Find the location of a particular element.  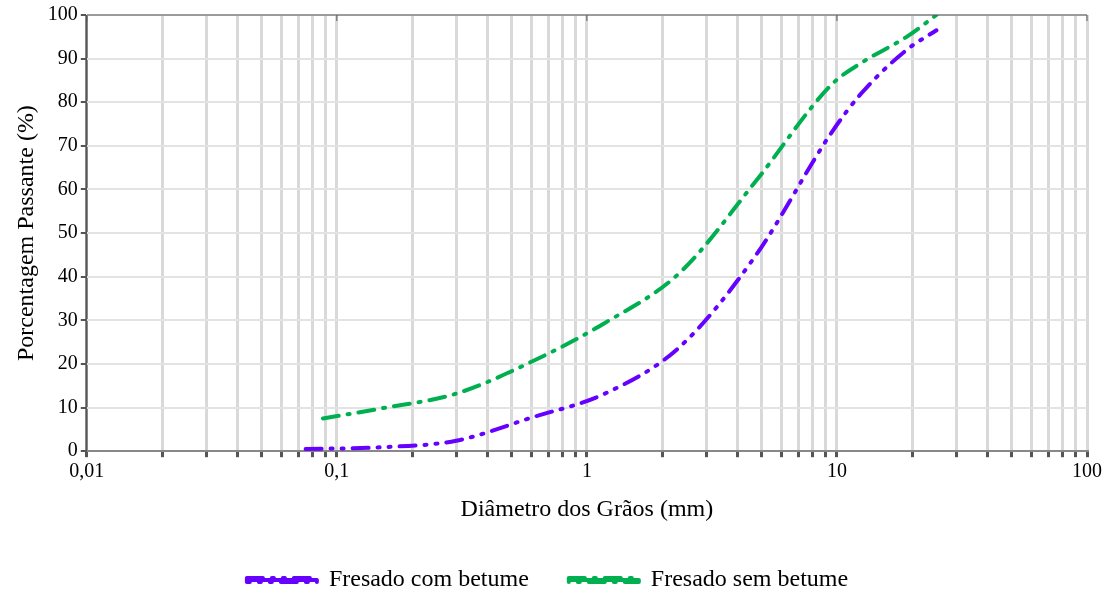

y-tick-label: 90 is located at coordinates (67, 56).